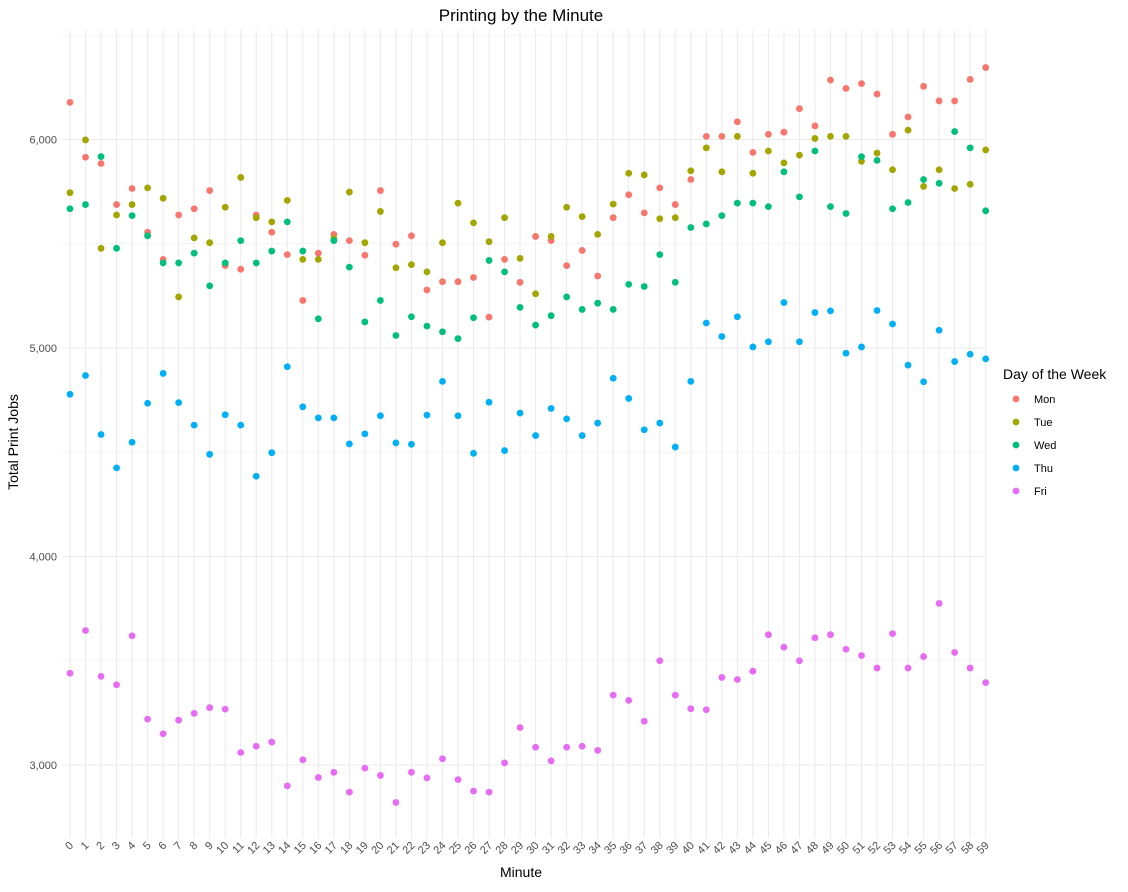  What do you see at coordinates (147, 846) in the screenshot?
I see `x-tick-label: 5` at bounding box center [147, 846].